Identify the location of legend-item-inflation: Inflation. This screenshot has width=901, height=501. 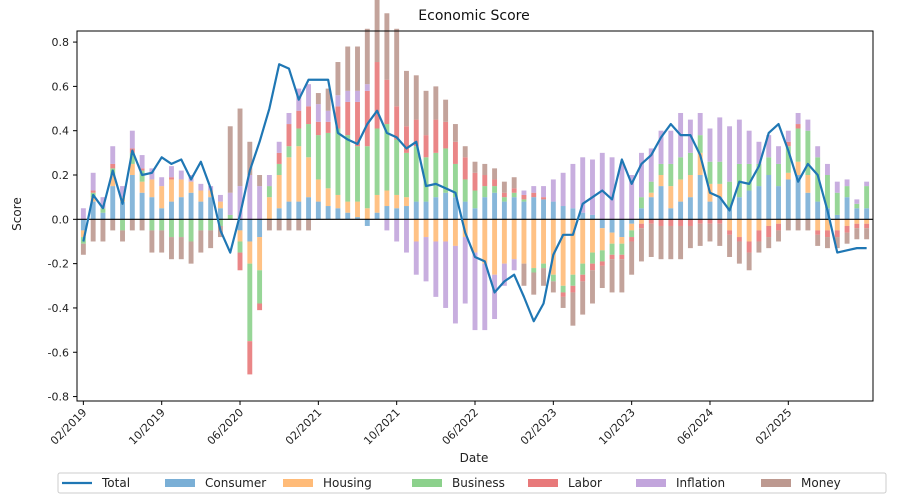
(680, 483).